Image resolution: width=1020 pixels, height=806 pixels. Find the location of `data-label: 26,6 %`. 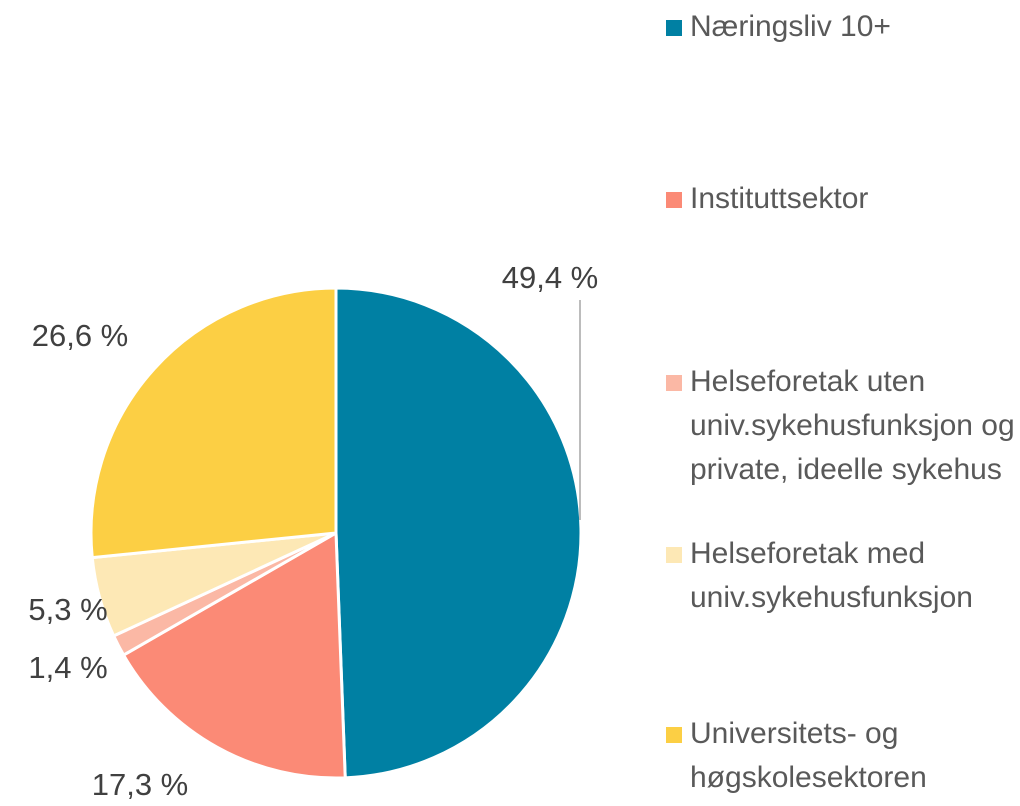

data-label: 26,6 % is located at coordinates (80, 335).